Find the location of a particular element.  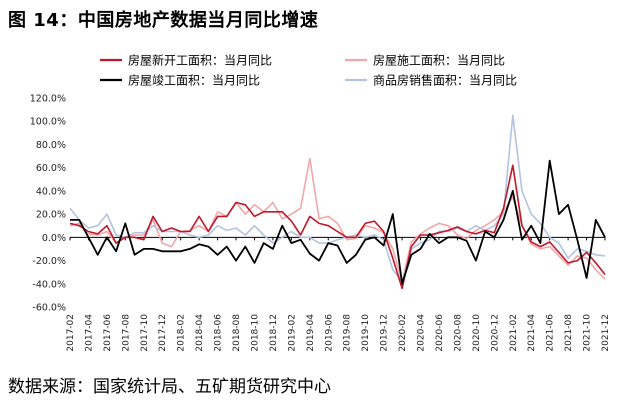

y-tick-label: 80.0% is located at coordinates (51, 145).